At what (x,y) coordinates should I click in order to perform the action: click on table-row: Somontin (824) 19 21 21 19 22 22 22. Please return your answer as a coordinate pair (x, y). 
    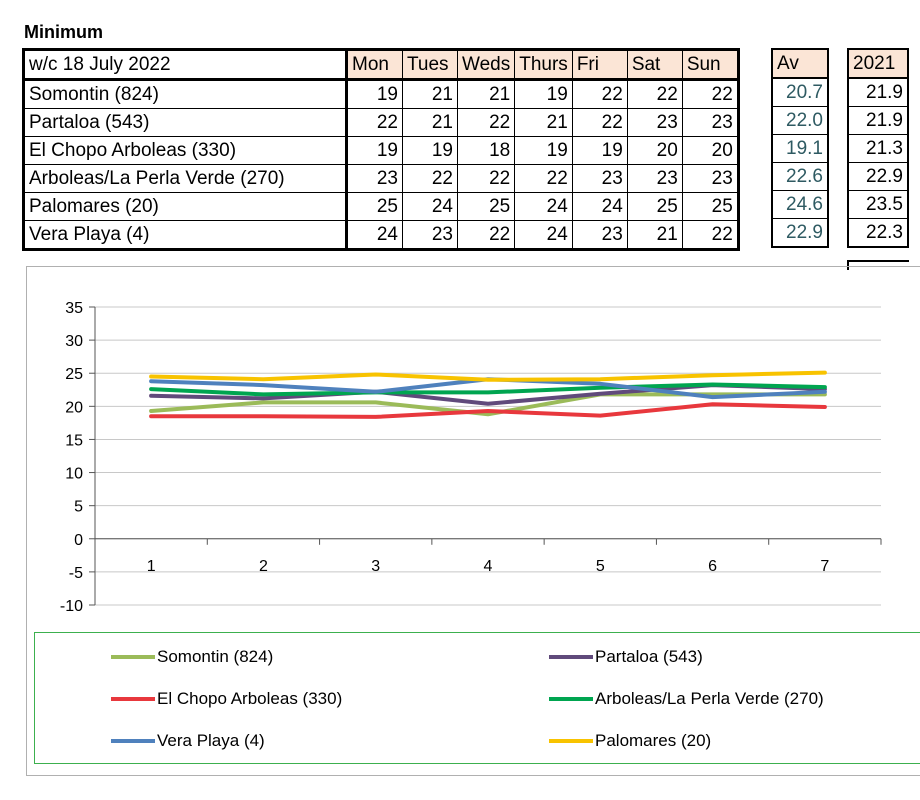
    Looking at the image, I should click on (381, 94).